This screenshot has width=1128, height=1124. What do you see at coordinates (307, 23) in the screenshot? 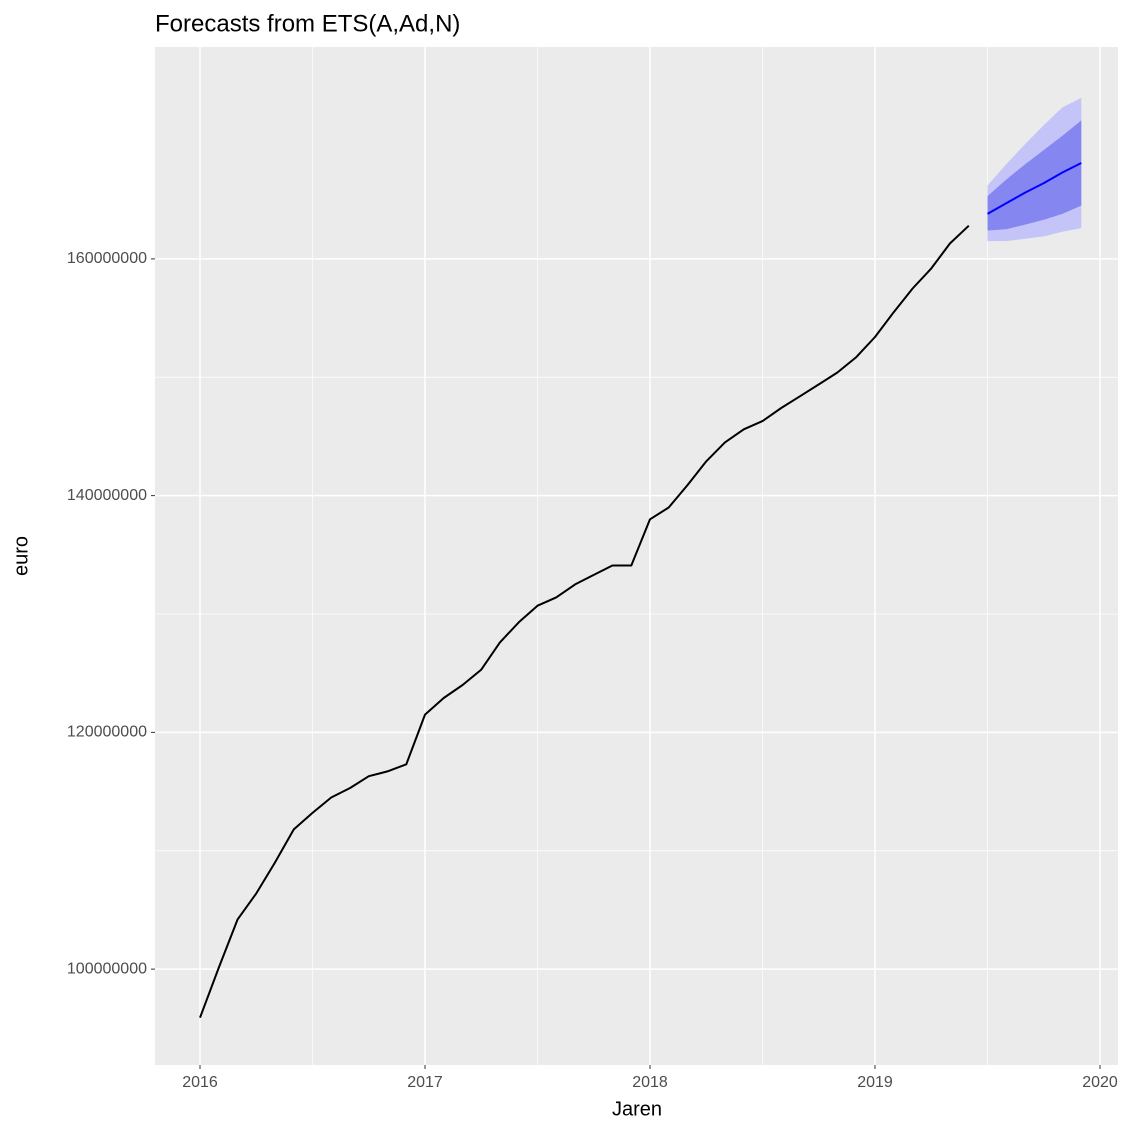
I see `chart-title: Forecasts from ETS(A,Ad,N)` at bounding box center [307, 23].